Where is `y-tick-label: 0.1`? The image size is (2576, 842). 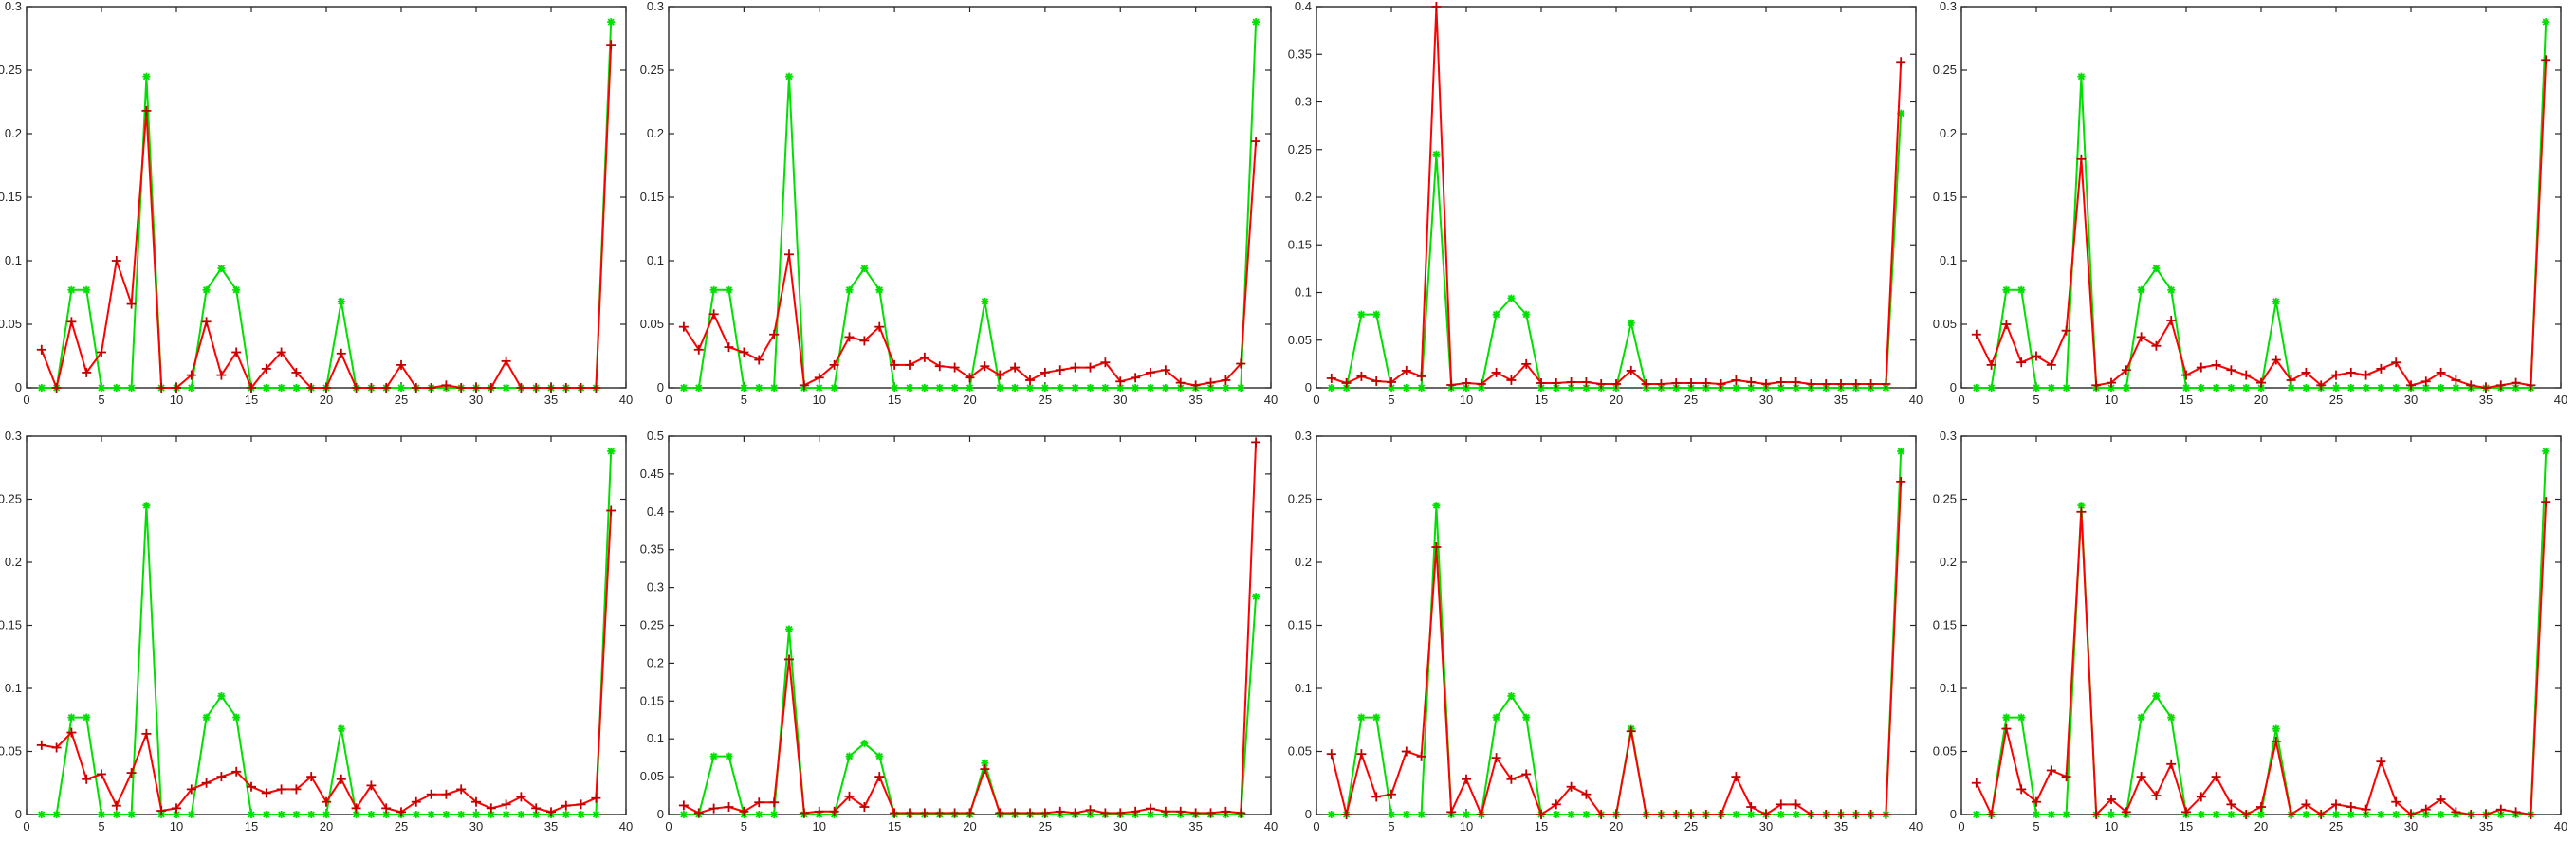
y-tick-label: 0.1 is located at coordinates (13, 260).